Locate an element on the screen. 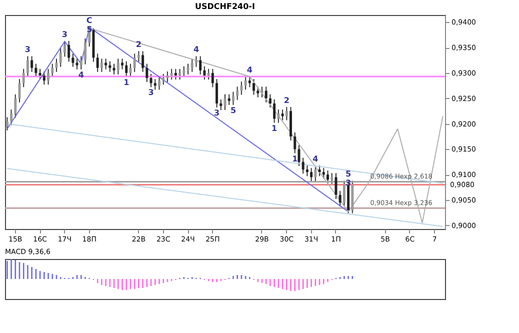  text: 5 is located at coordinates (233, 110).